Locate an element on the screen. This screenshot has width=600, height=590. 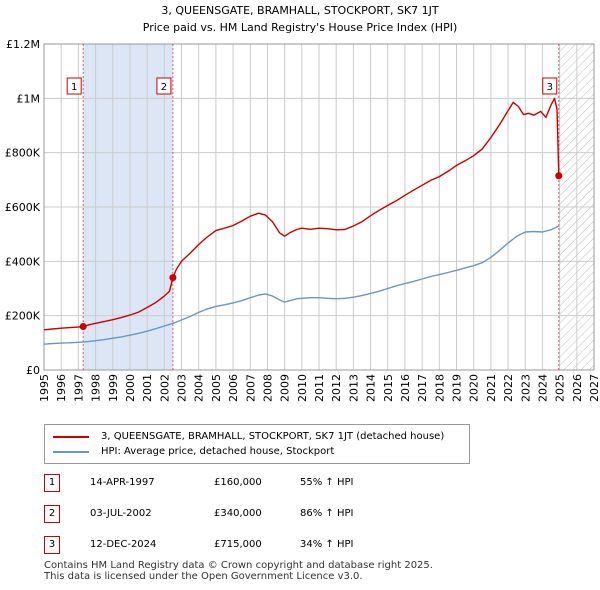
x-tick-label: 2006 is located at coordinates (233, 388).